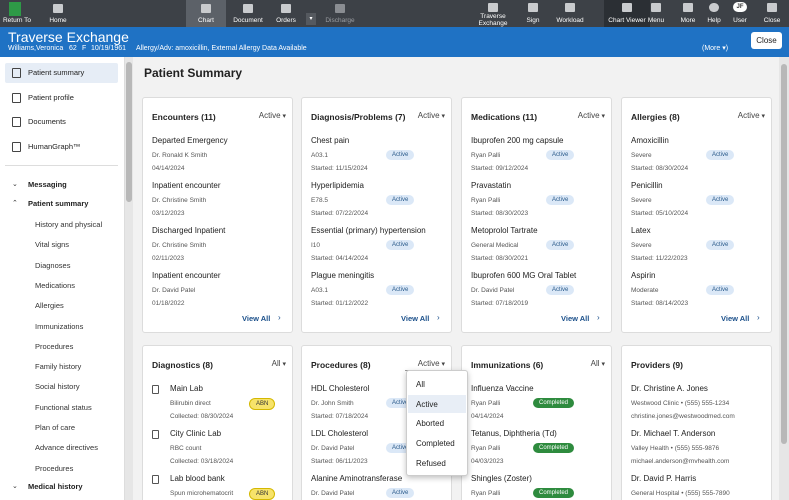 This screenshot has height=500, width=789. What do you see at coordinates (437, 443) in the screenshot?
I see `dropdown-option: Completed` at bounding box center [437, 443].